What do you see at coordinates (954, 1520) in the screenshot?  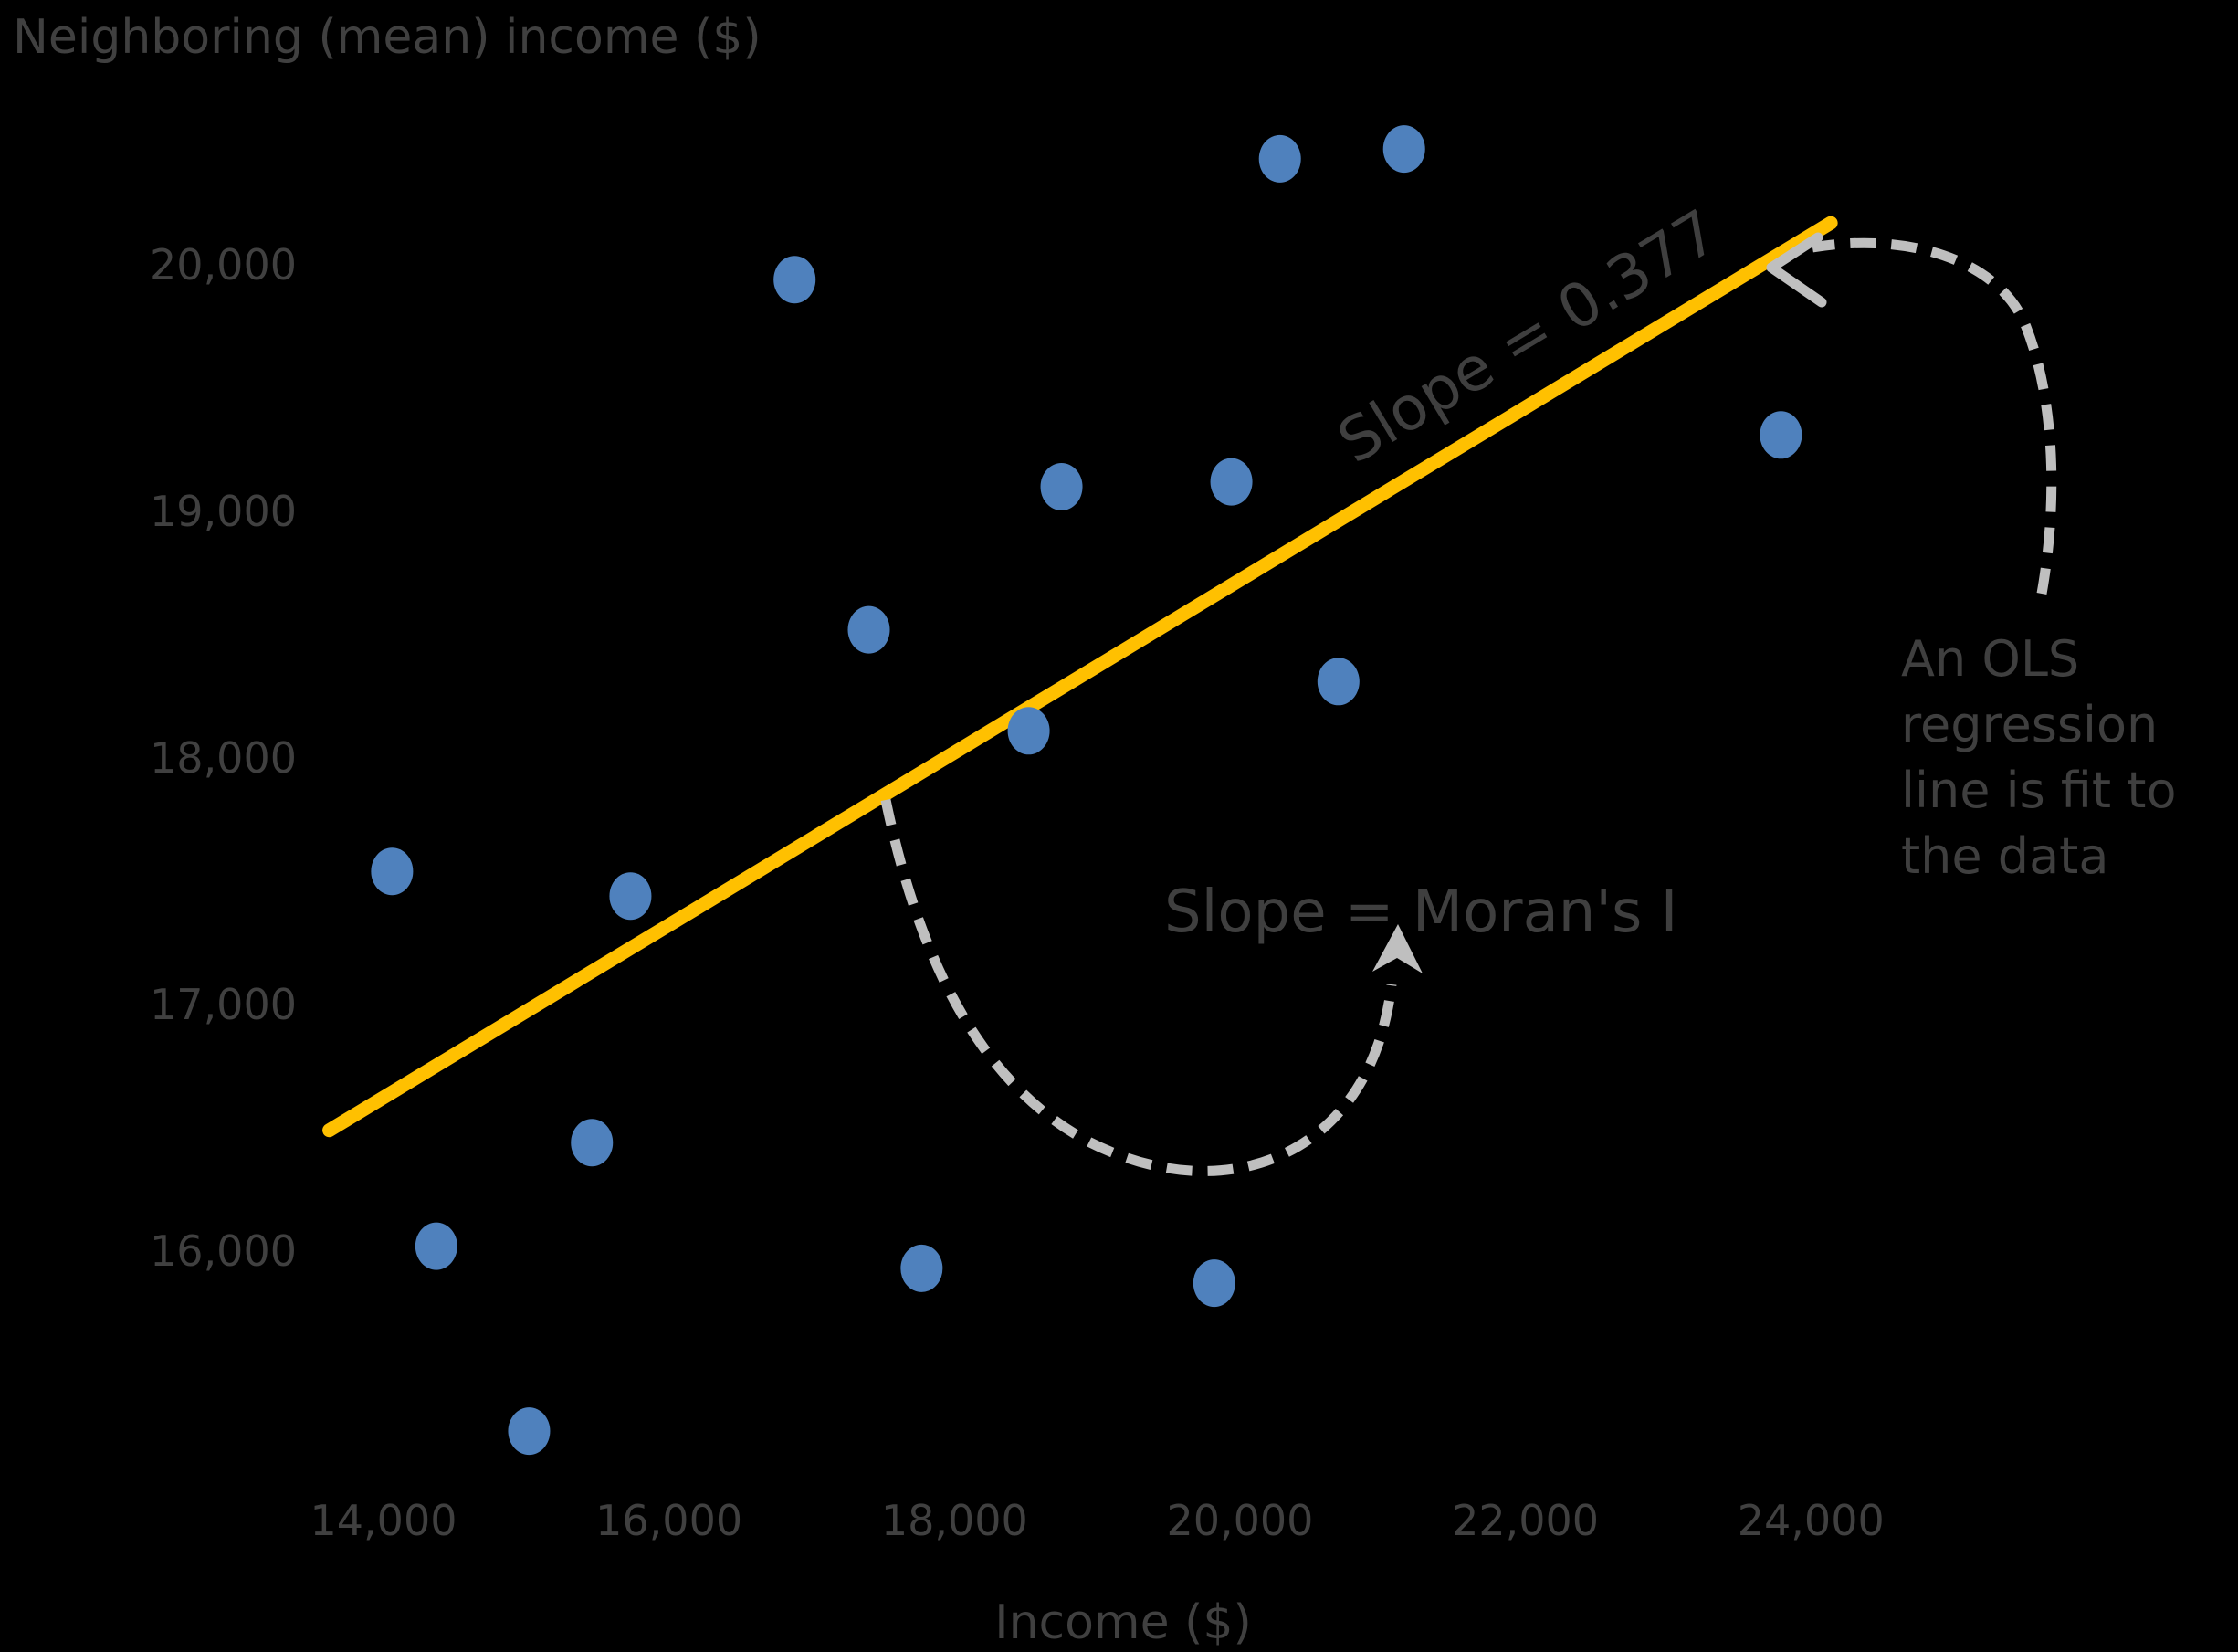 I see `x-tick-label: 18,000` at bounding box center [954, 1520].